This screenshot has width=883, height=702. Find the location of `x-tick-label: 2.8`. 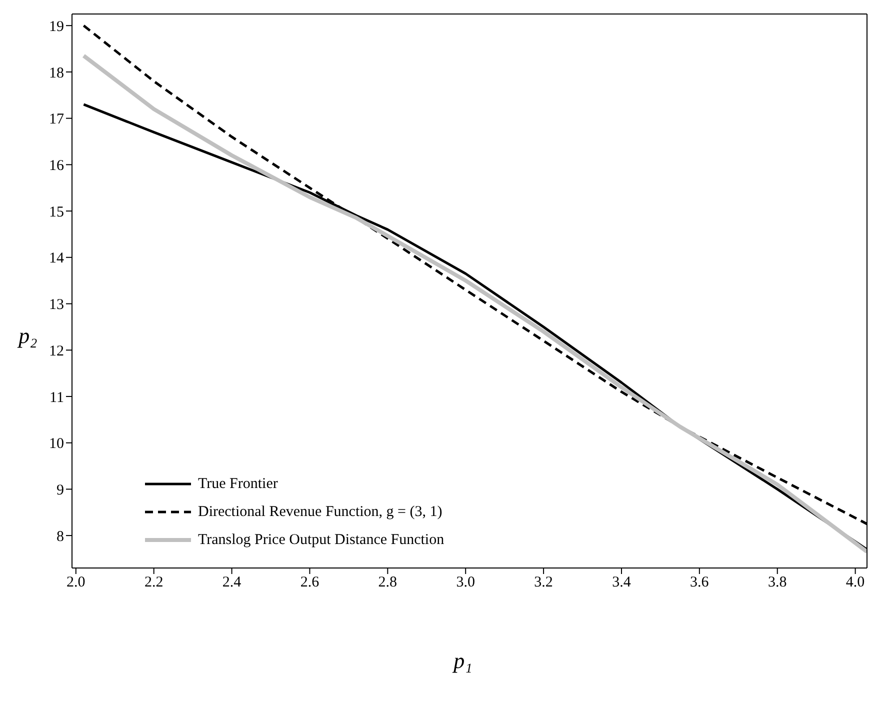

x-tick-label: 2.8 is located at coordinates (388, 582).